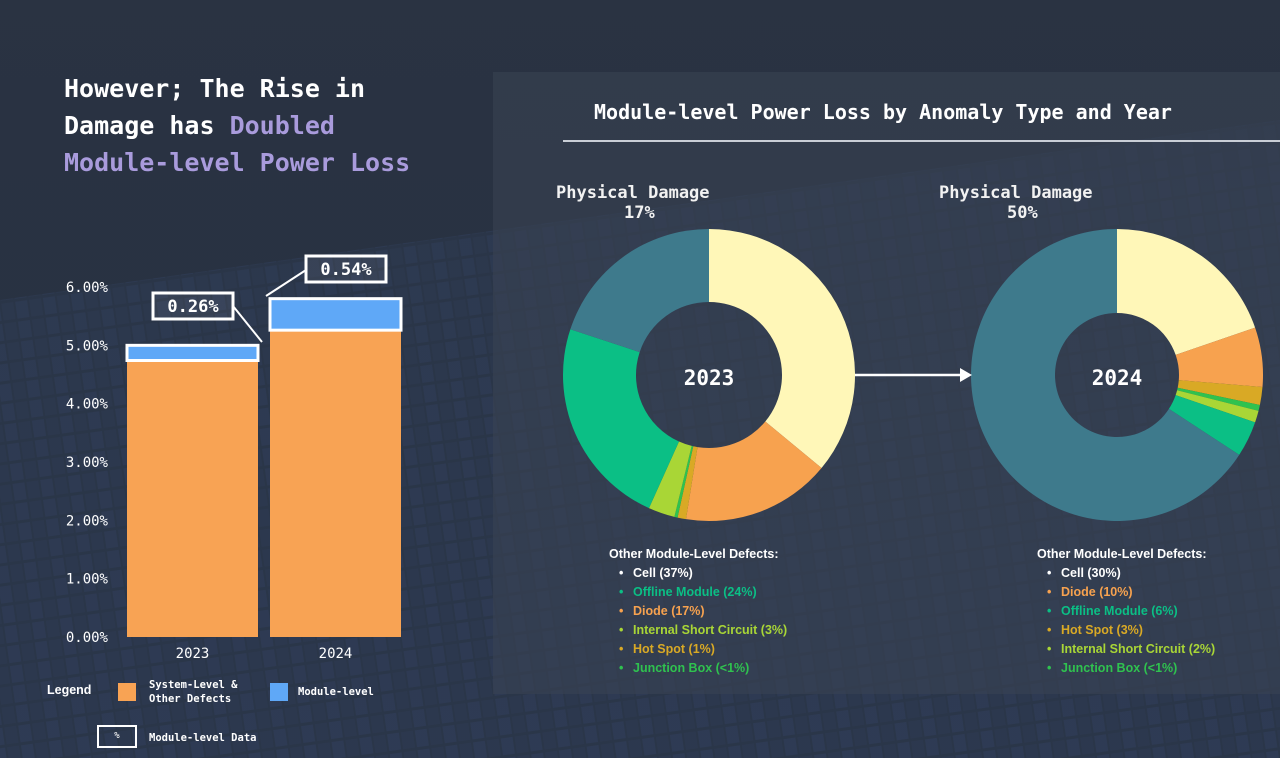  What do you see at coordinates (1219, 357) in the screenshot?
I see `donut-slice-diode-2024` at bounding box center [1219, 357].